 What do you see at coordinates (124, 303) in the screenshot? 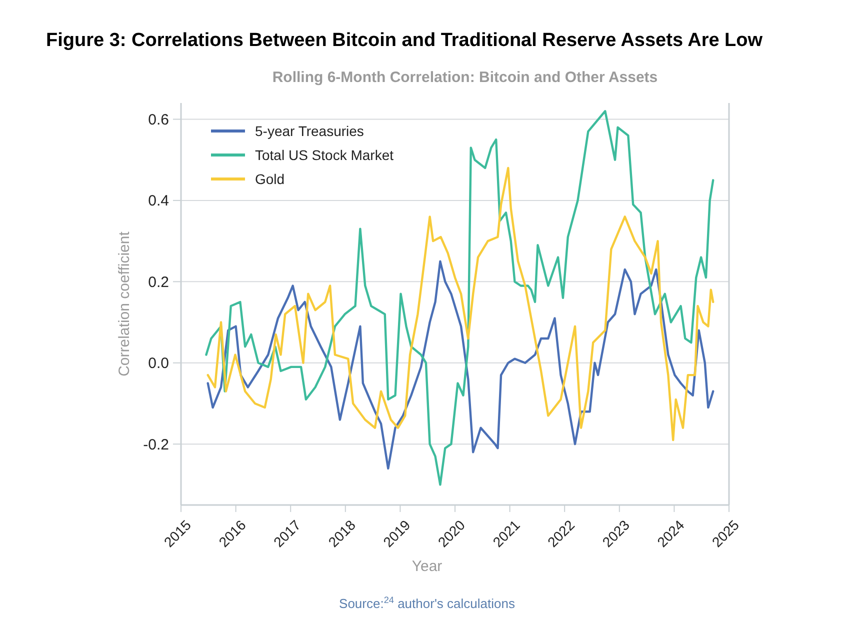
I see `y-axis-title: Correlation coefficient` at bounding box center [124, 303].